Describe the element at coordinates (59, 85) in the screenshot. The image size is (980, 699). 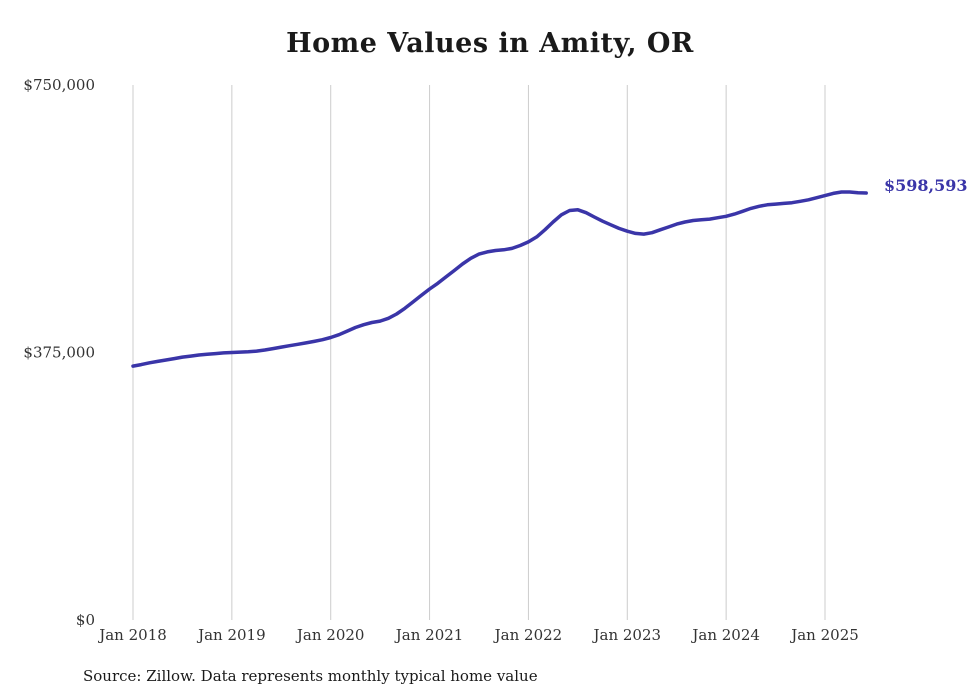
I see `y-axis-tick: $750,000` at that location.